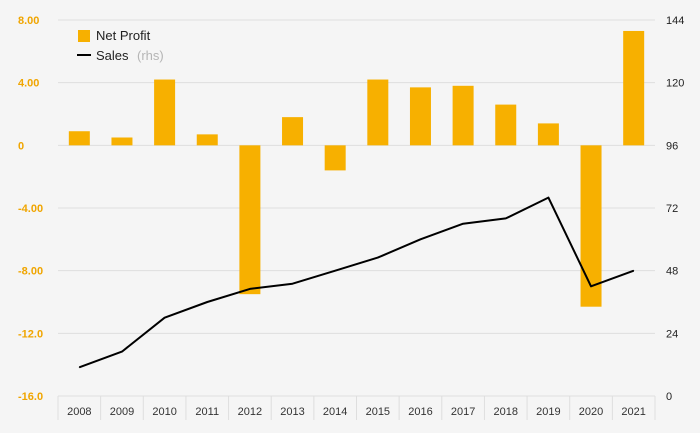 The image size is (700, 433). Describe the element at coordinates (207, 412) in the screenshot. I see `x-tick-label: 2011` at that location.